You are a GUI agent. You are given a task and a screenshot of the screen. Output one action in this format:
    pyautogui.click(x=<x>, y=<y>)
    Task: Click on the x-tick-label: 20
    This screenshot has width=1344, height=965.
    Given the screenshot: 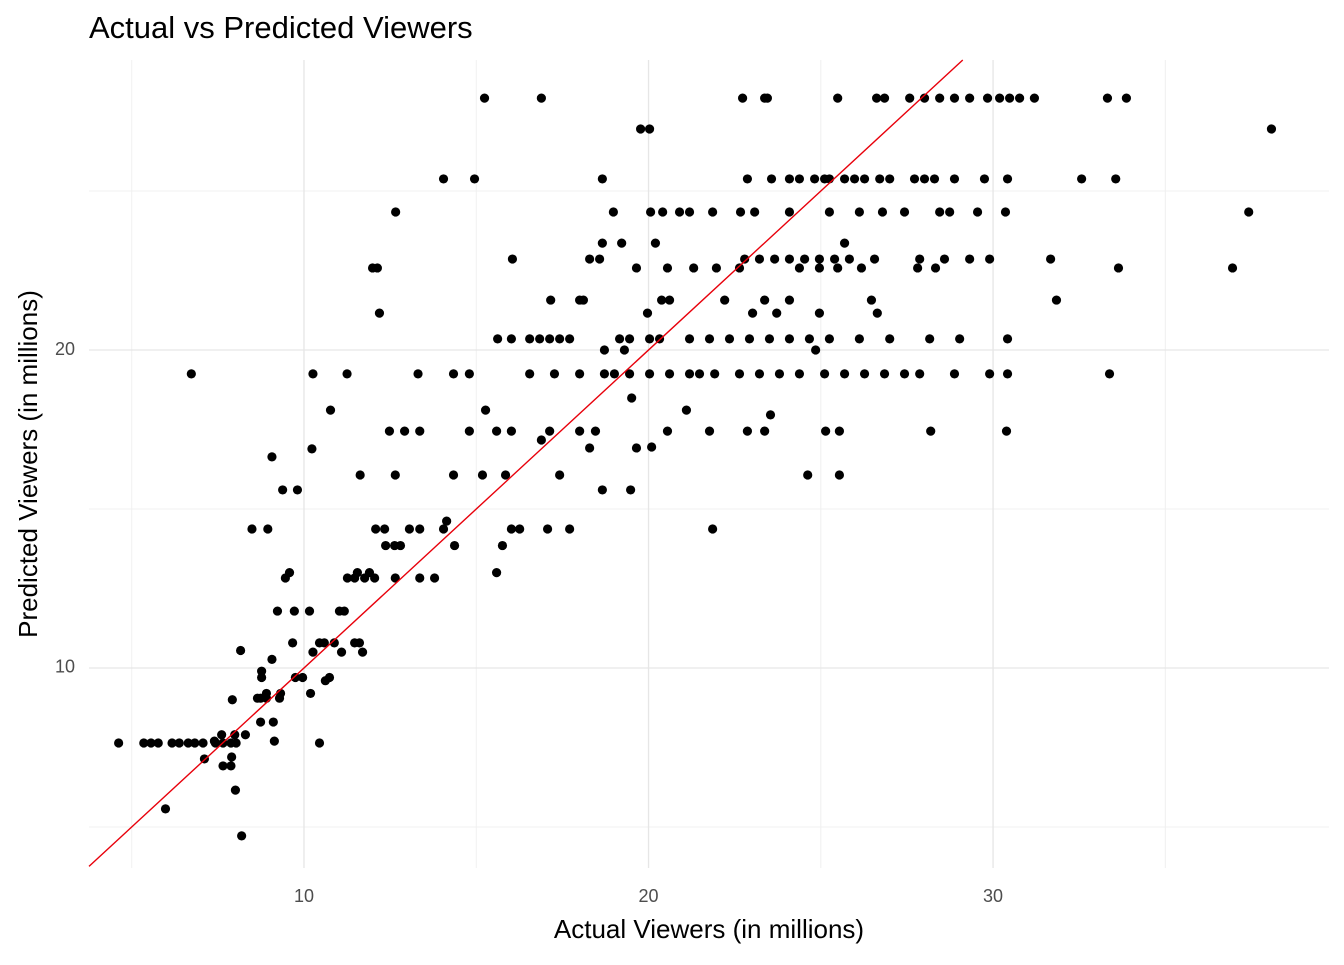 What is the action you would take?
    pyautogui.click(x=649, y=896)
    